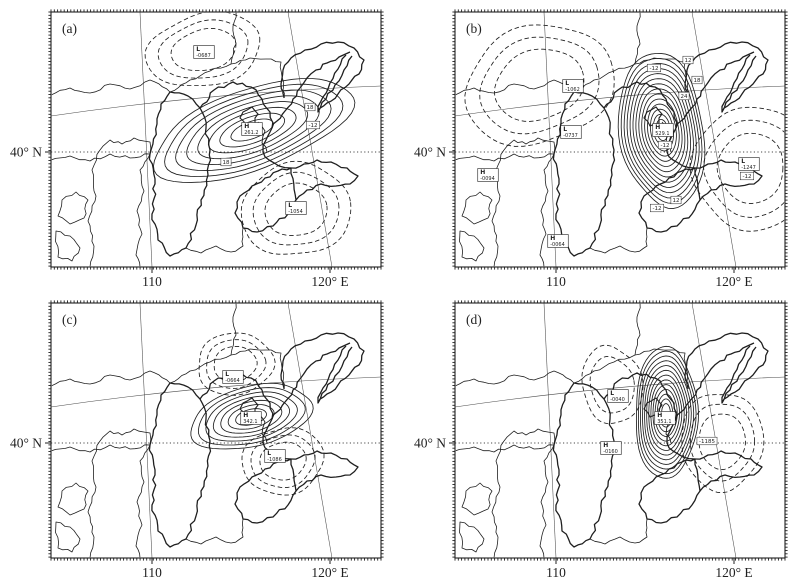 The height and width of the screenshot is (582, 808). Describe the element at coordinates (570, 136) in the screenshot. I see `extreme-marker-value: -0737` at that location.